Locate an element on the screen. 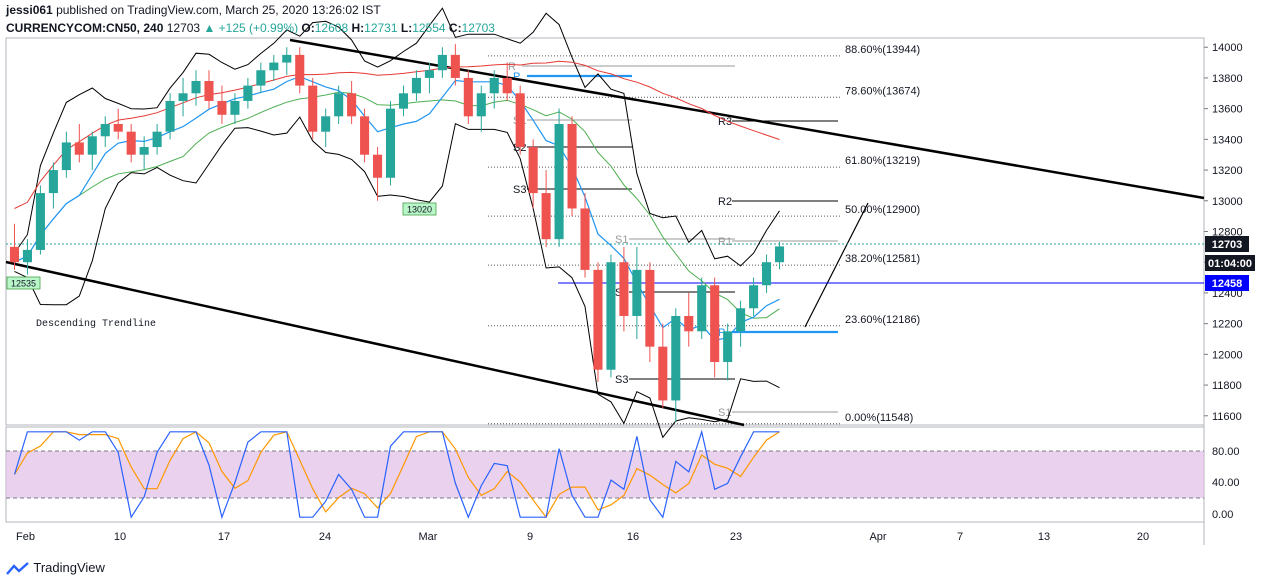 Image resolution: width=1274 pixels, height=586 pixels. annotation-12535: 12535 is located at coordinates (23, 283).